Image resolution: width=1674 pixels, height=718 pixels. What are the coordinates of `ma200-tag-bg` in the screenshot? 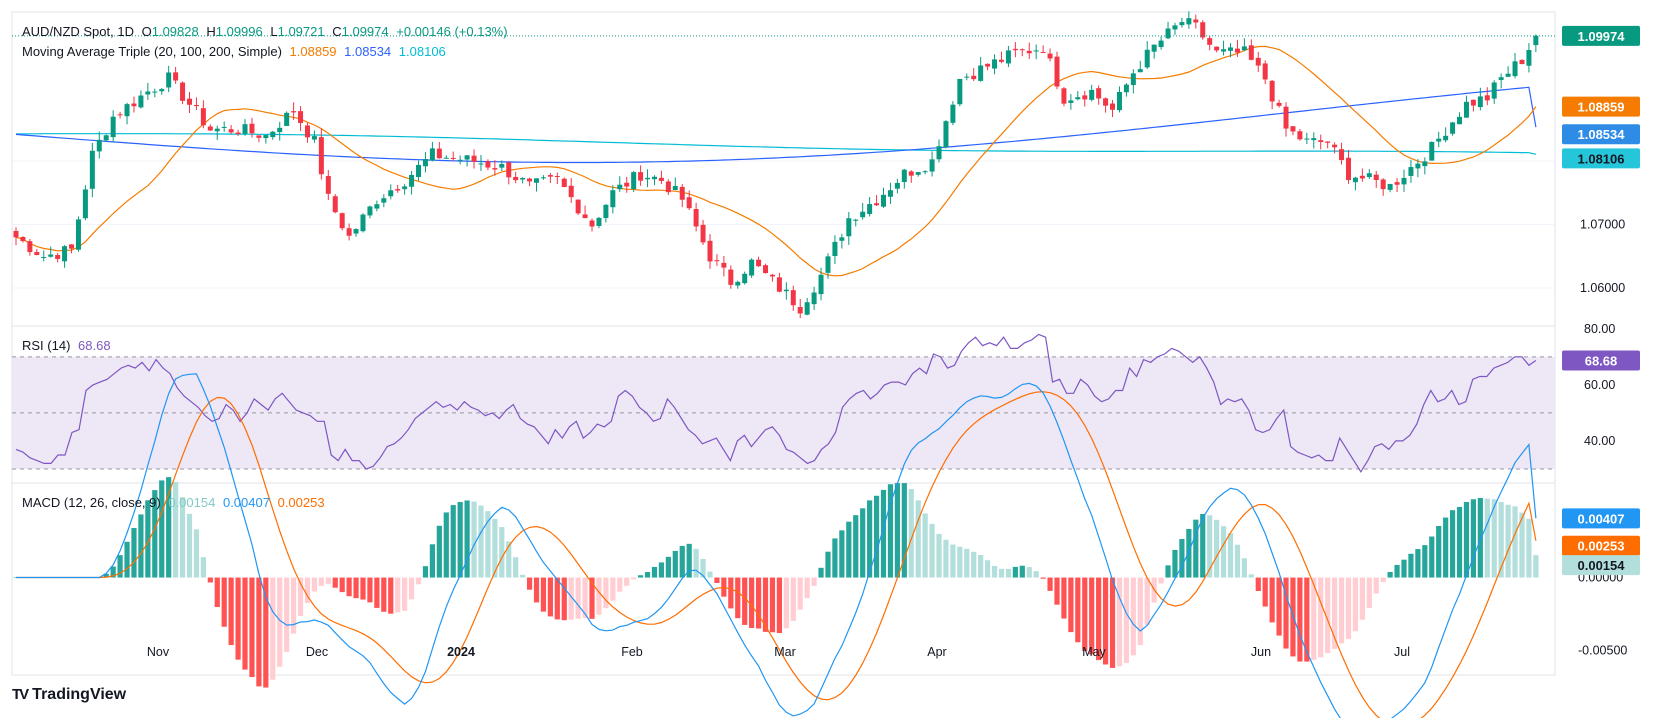 It's located at (1601, 158).